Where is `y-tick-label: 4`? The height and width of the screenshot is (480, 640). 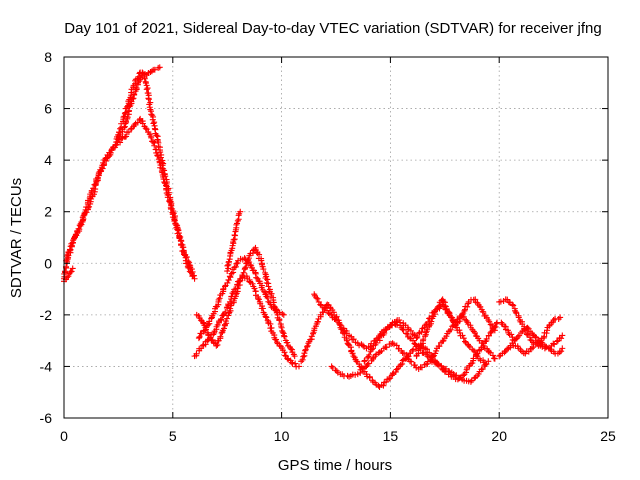
y-tick-label: 4 is located at coordinates (48, 160).